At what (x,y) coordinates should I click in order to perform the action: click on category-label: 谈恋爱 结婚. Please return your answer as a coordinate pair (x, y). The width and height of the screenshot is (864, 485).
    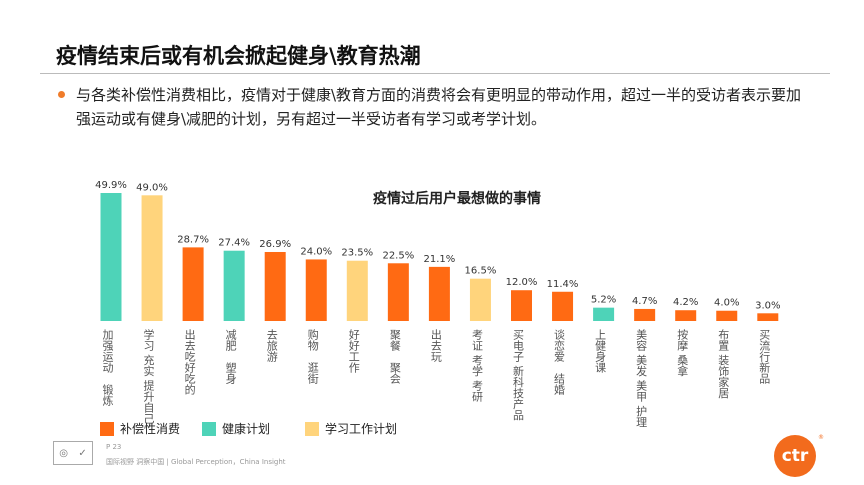
    Looking at the image, I should click on (559, 362).